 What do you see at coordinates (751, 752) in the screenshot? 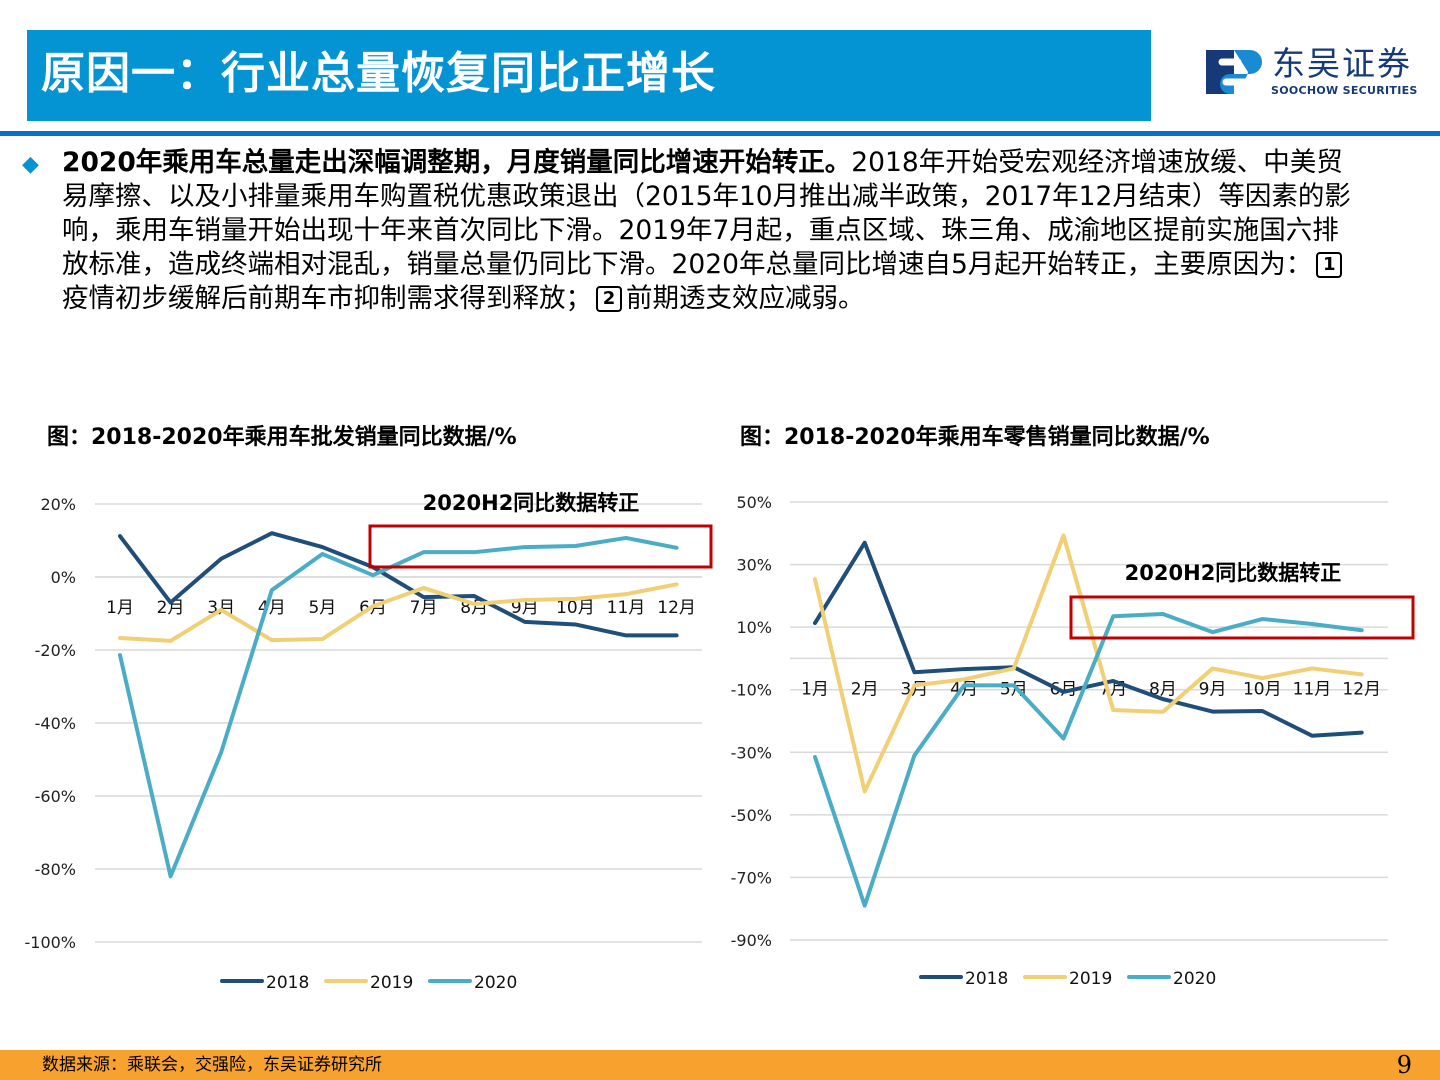
I see `y-tick-label: -30%` at bounding box center [751, 752].